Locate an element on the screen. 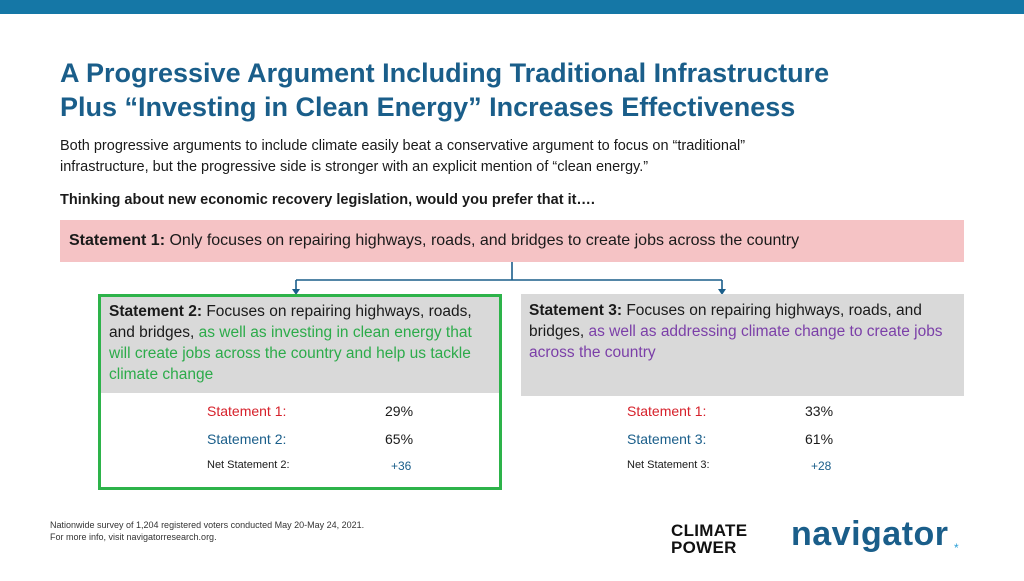 This screenshot has width=1024, height=581. climate-power-logo: CLIMATE POWER is located at coordinates (709, 539).